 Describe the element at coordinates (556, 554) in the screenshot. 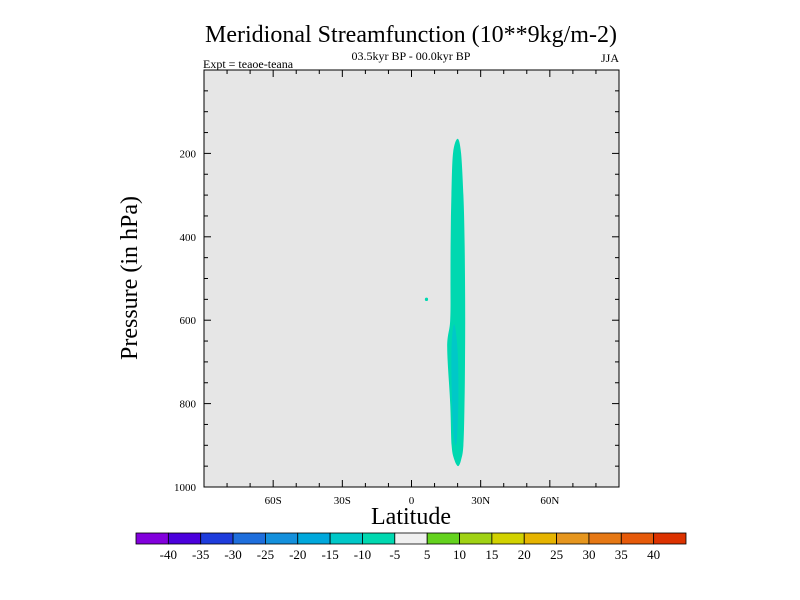

I see `colorbar-label: 25` at that location.